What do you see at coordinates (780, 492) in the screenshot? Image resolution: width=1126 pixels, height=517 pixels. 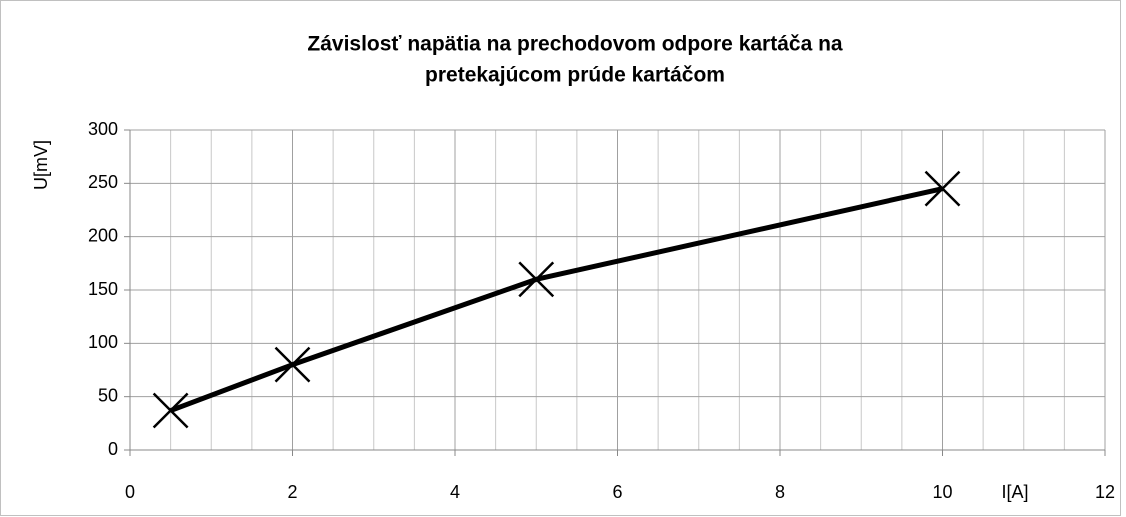 I see `x-tick-label: 8` at bounding box center [780, 492].